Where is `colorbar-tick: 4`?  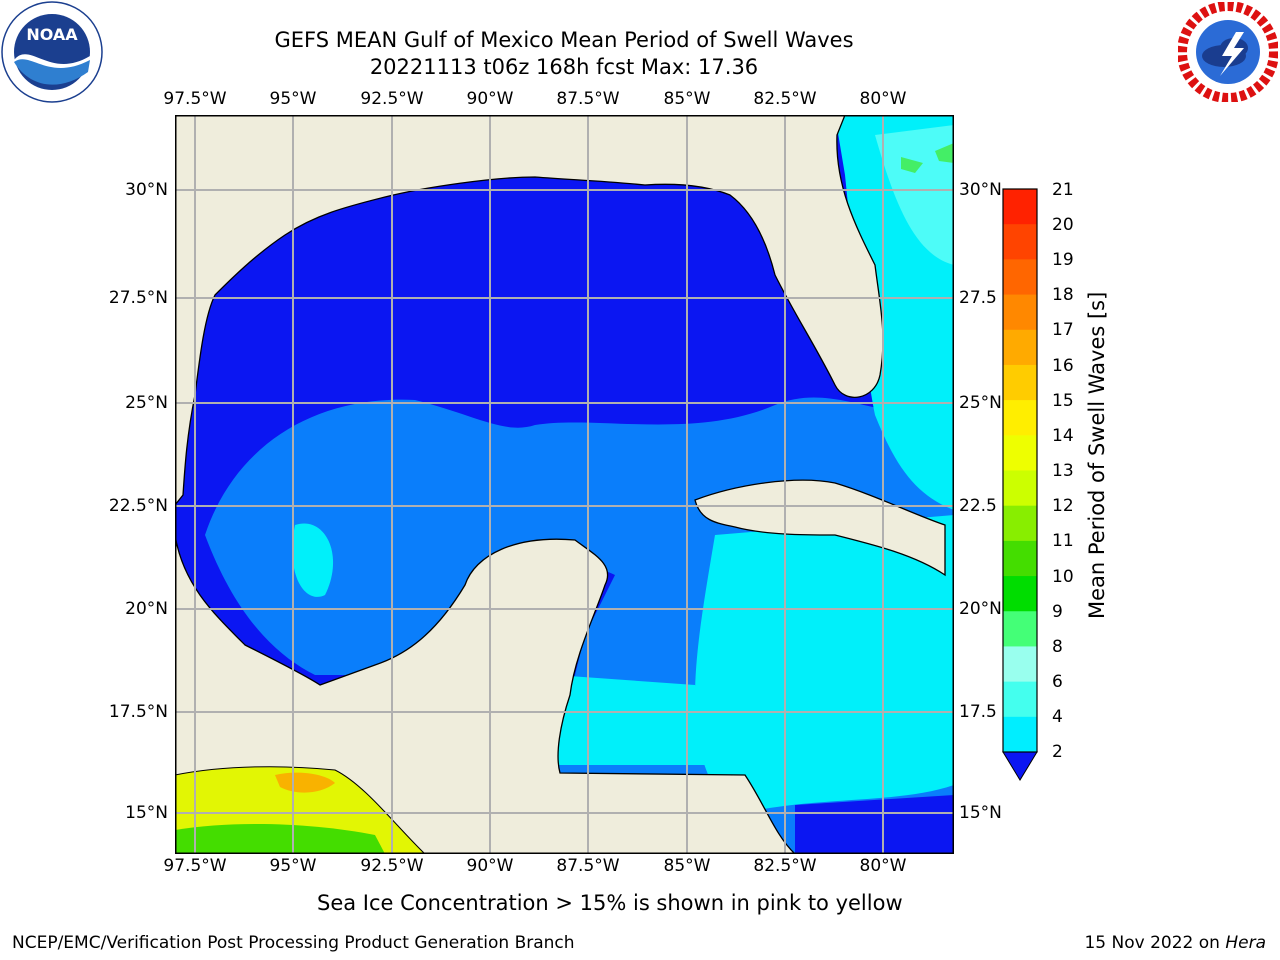
colorbar-tick: 4 is located at coordinates (1057, 717).